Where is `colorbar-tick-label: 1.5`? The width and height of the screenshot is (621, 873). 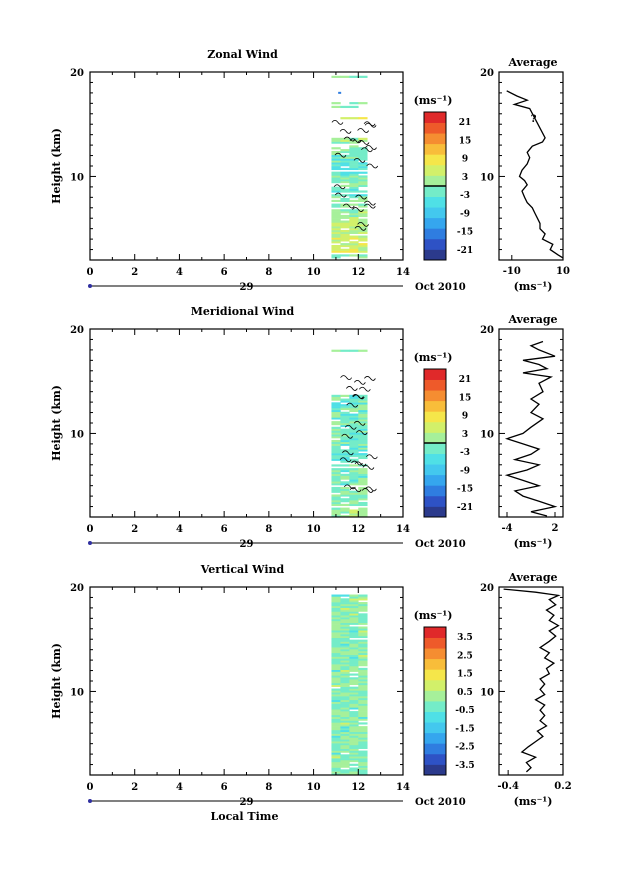
colorbar-tick-label: 1.5 is located at coordinates (465, 675).